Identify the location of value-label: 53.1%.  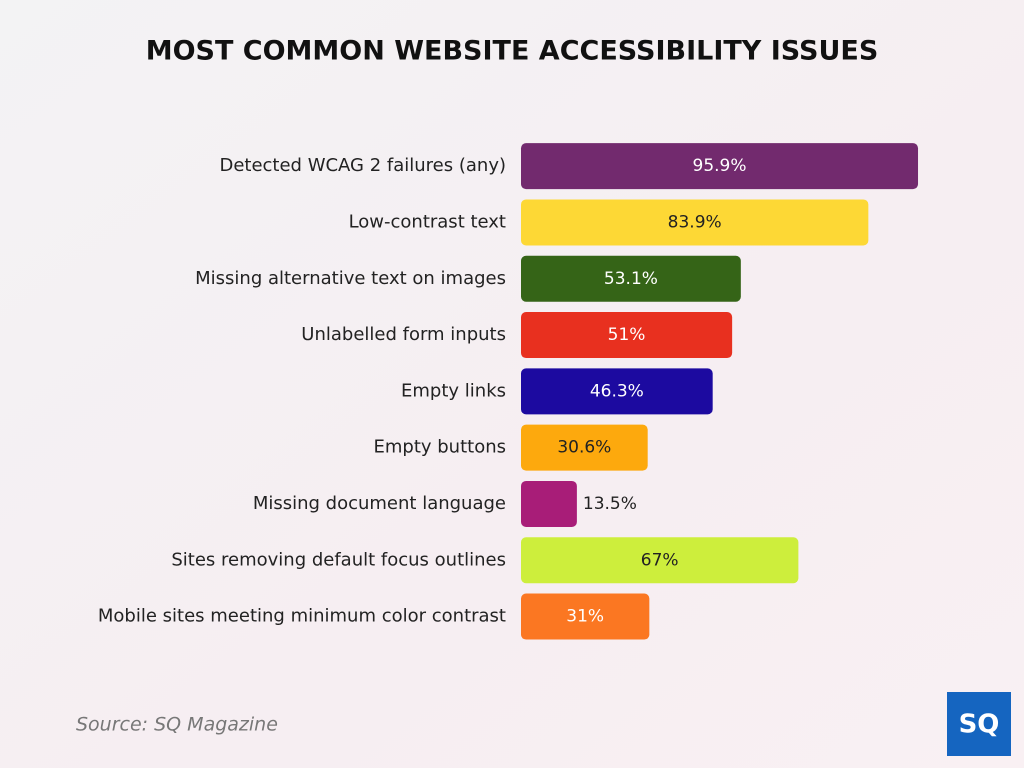
(631, 279).